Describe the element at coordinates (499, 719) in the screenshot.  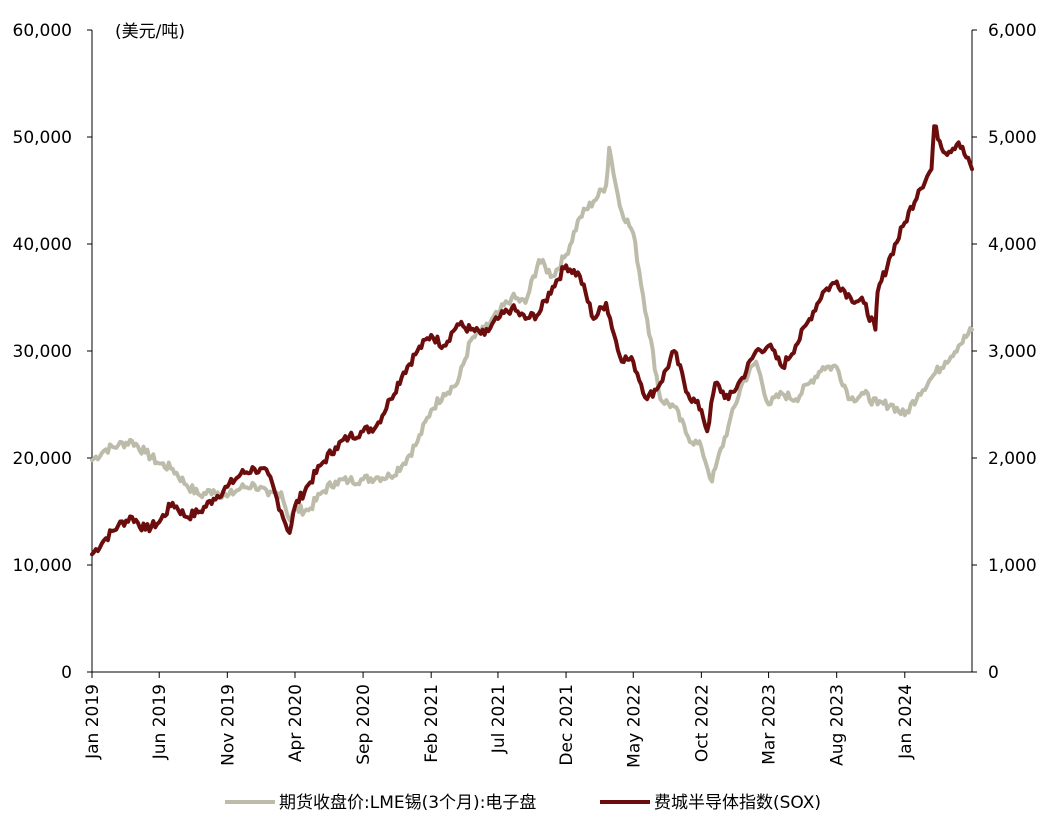
I see `x-tick-label: Jul 2021` at that location.